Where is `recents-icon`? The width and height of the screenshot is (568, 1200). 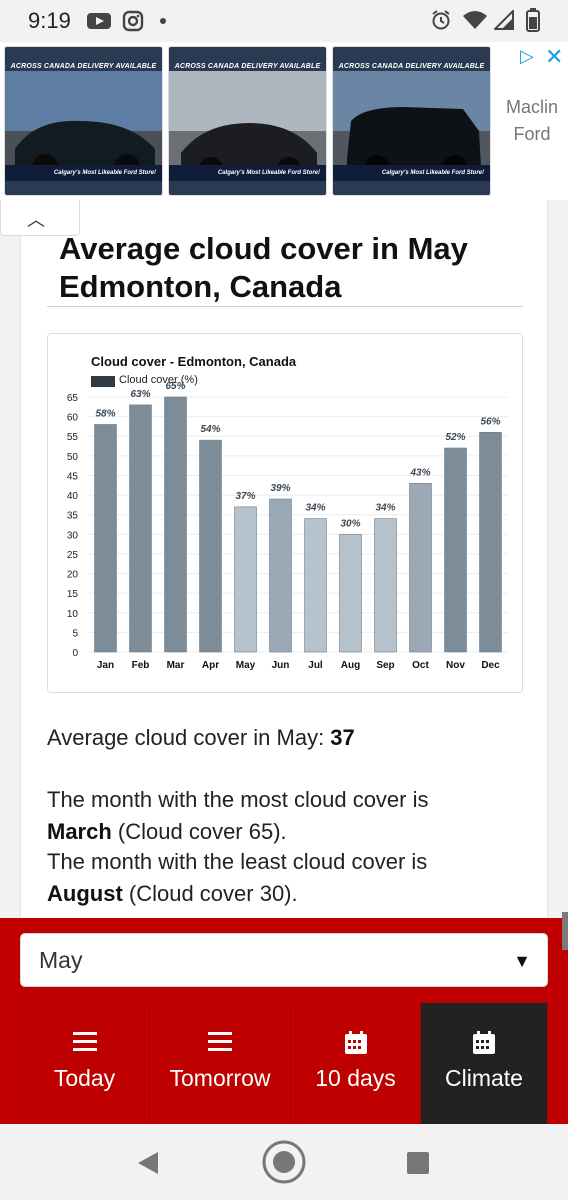 recents-icon is located at coordinates (418, 1163).